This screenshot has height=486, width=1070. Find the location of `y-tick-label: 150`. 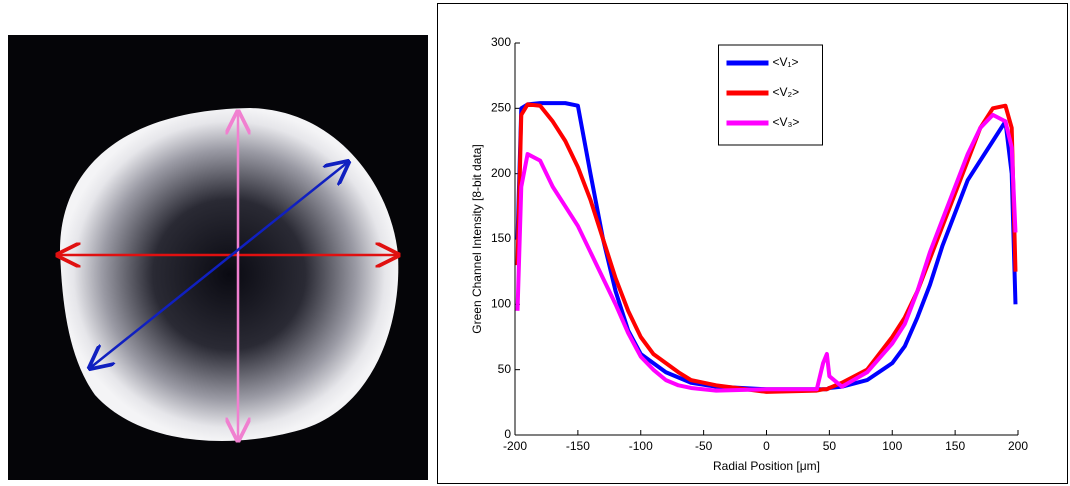

y-tick-label: 150 is located at coordinates (501, 238).